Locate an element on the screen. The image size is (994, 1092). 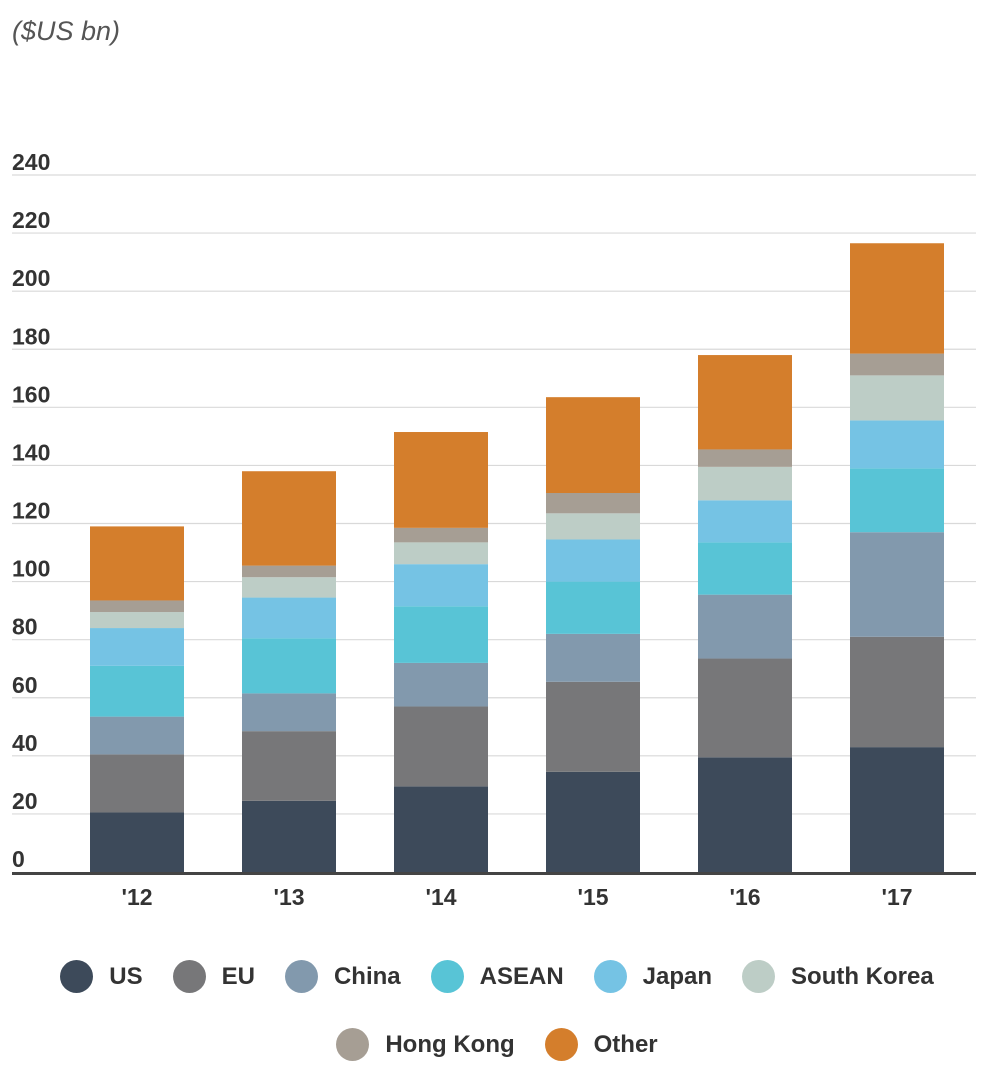
x-tick-label: '15 is located at coordinates (592, 897).